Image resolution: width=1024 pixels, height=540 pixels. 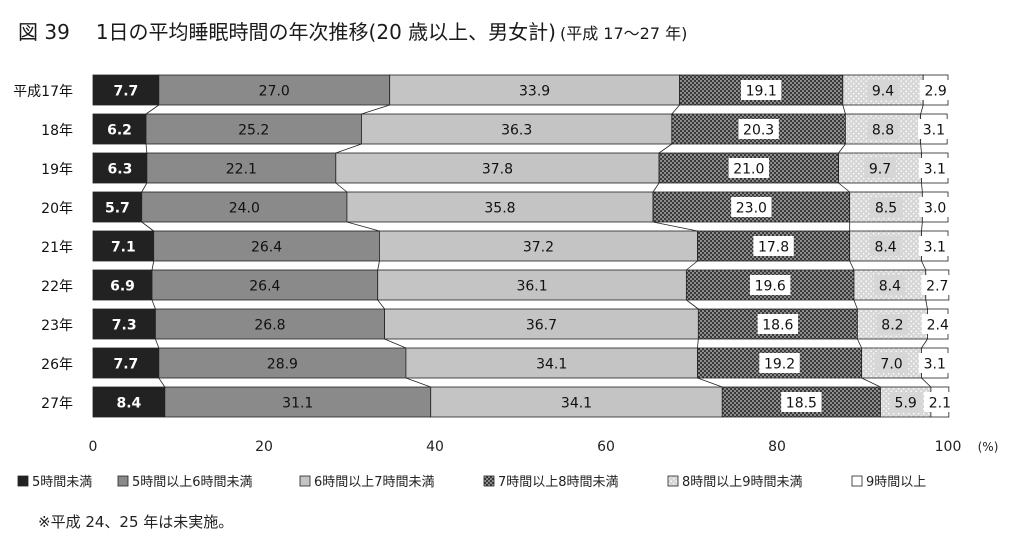 What do you see at coordinates (282, 365) in the screenshot?
I see `value-label: 28.9` at bounding box center [282, 365].